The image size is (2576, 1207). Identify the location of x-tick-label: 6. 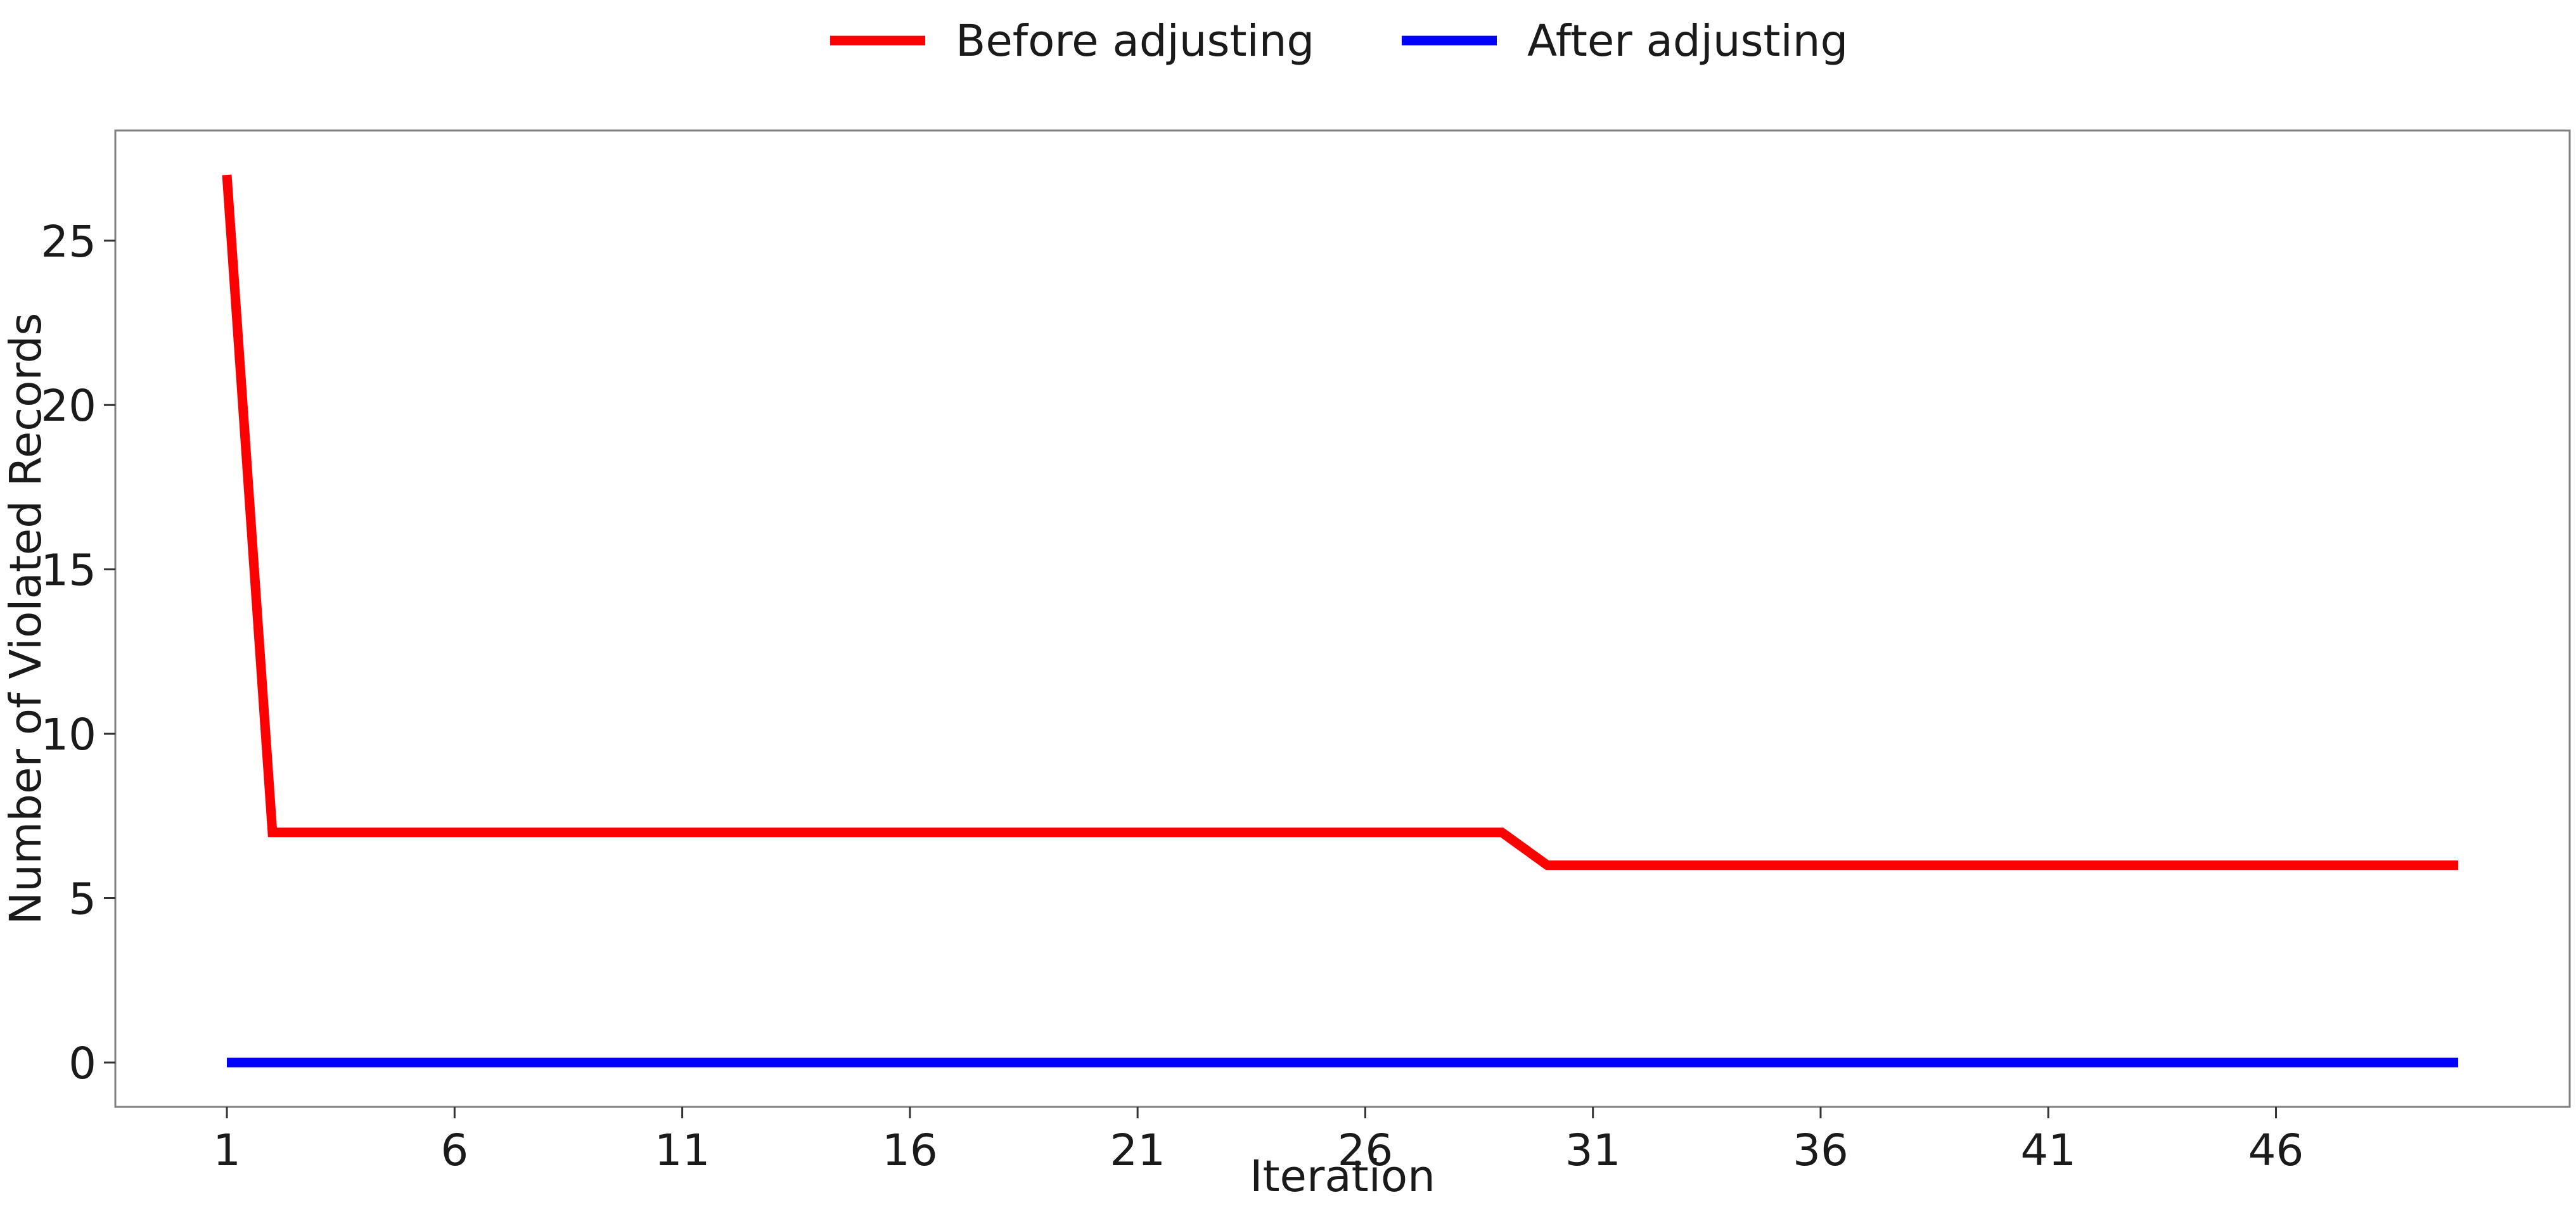
(454, 1150).